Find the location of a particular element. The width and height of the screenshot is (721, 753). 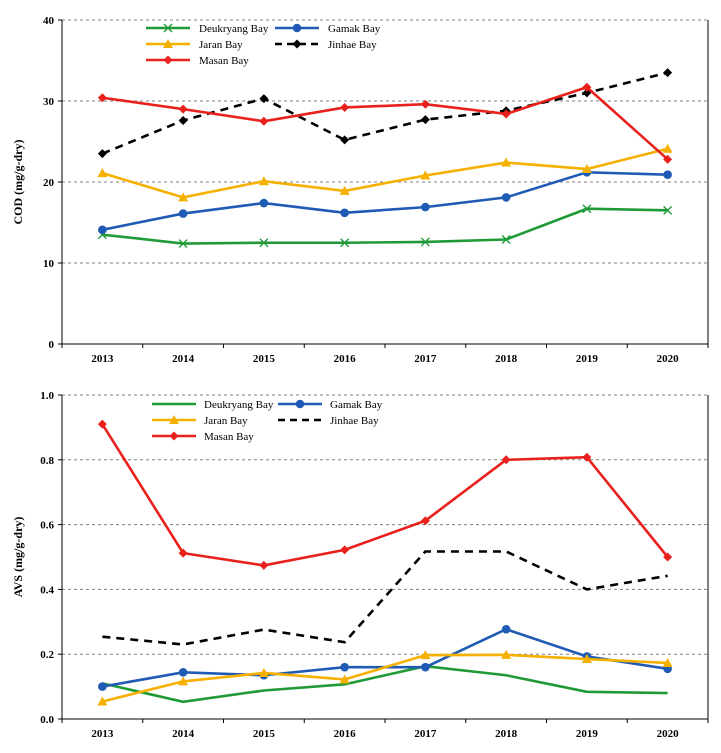

legend-entry: Jaran Bay is located at coordinates (200, 421).